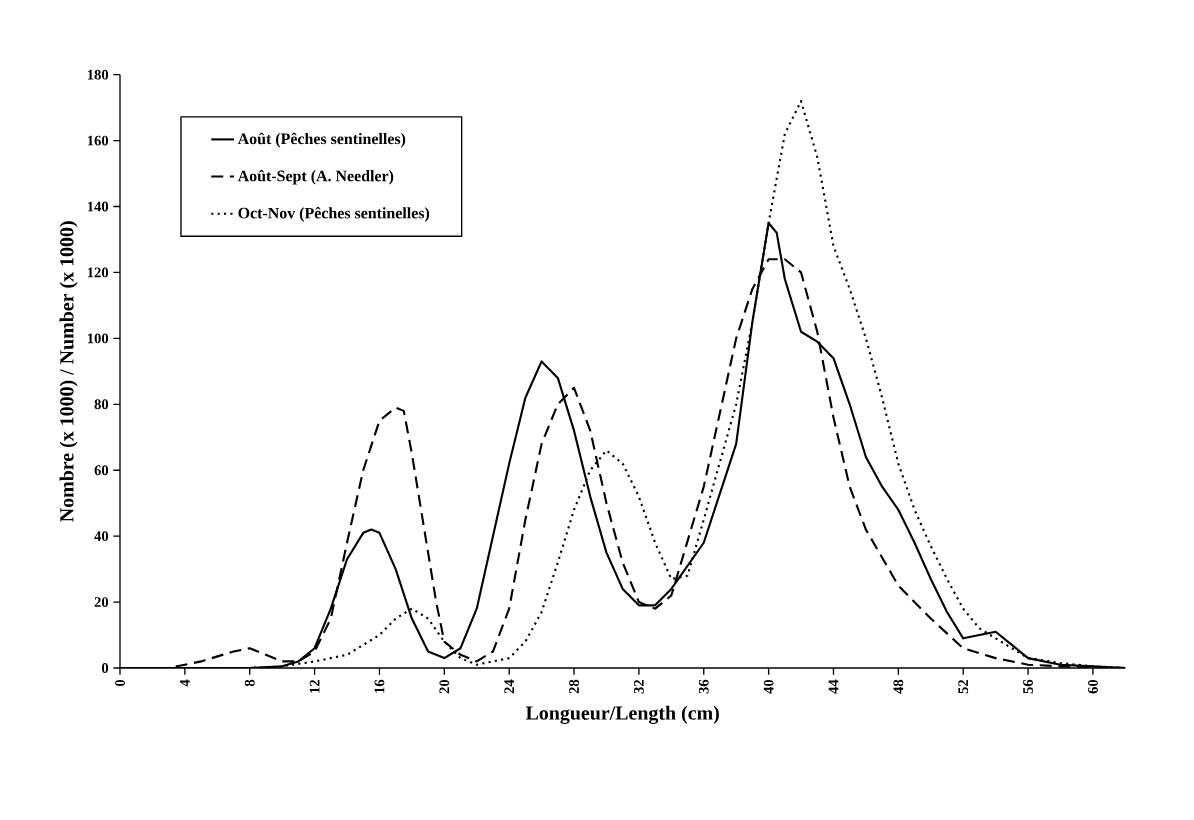 The height and width of the screenshot is (820, 1194). I want to click on x-tick-label: 48, so click(898, 686).